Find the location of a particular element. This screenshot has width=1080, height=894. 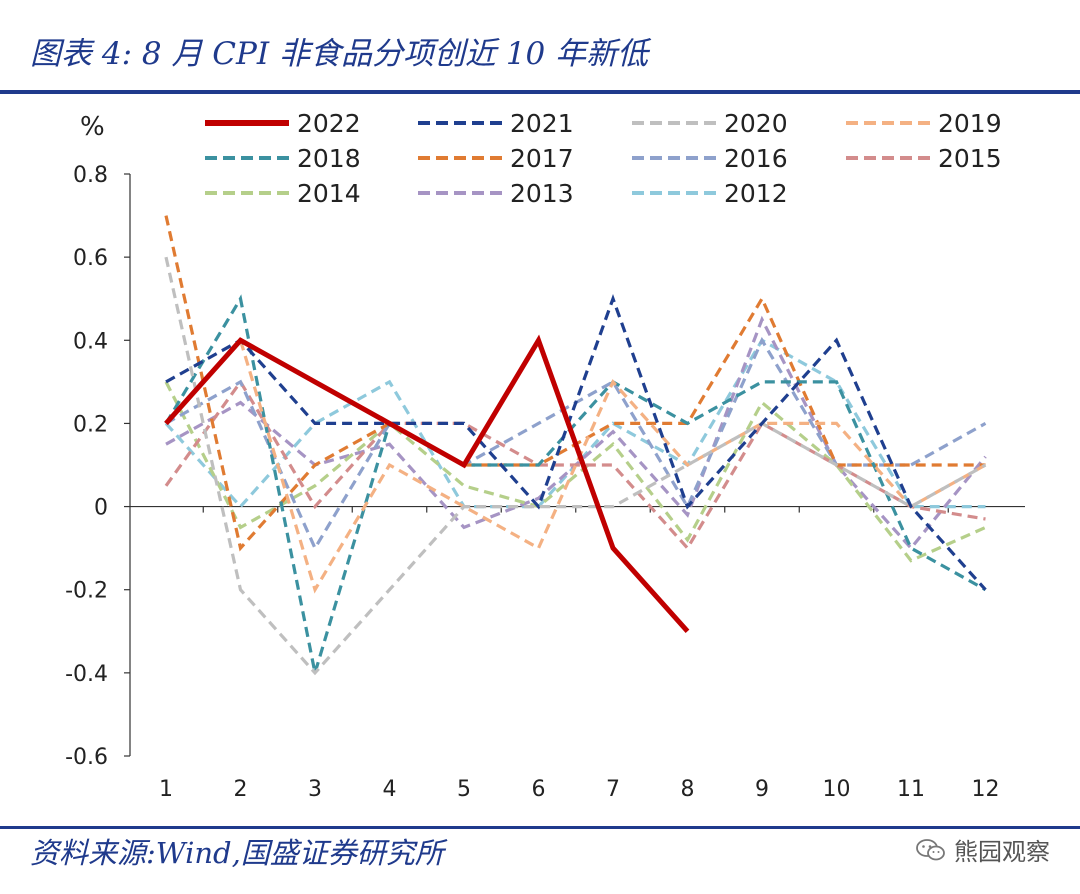

legend-label-2021: 2021 is located at coordinates (542, 123).